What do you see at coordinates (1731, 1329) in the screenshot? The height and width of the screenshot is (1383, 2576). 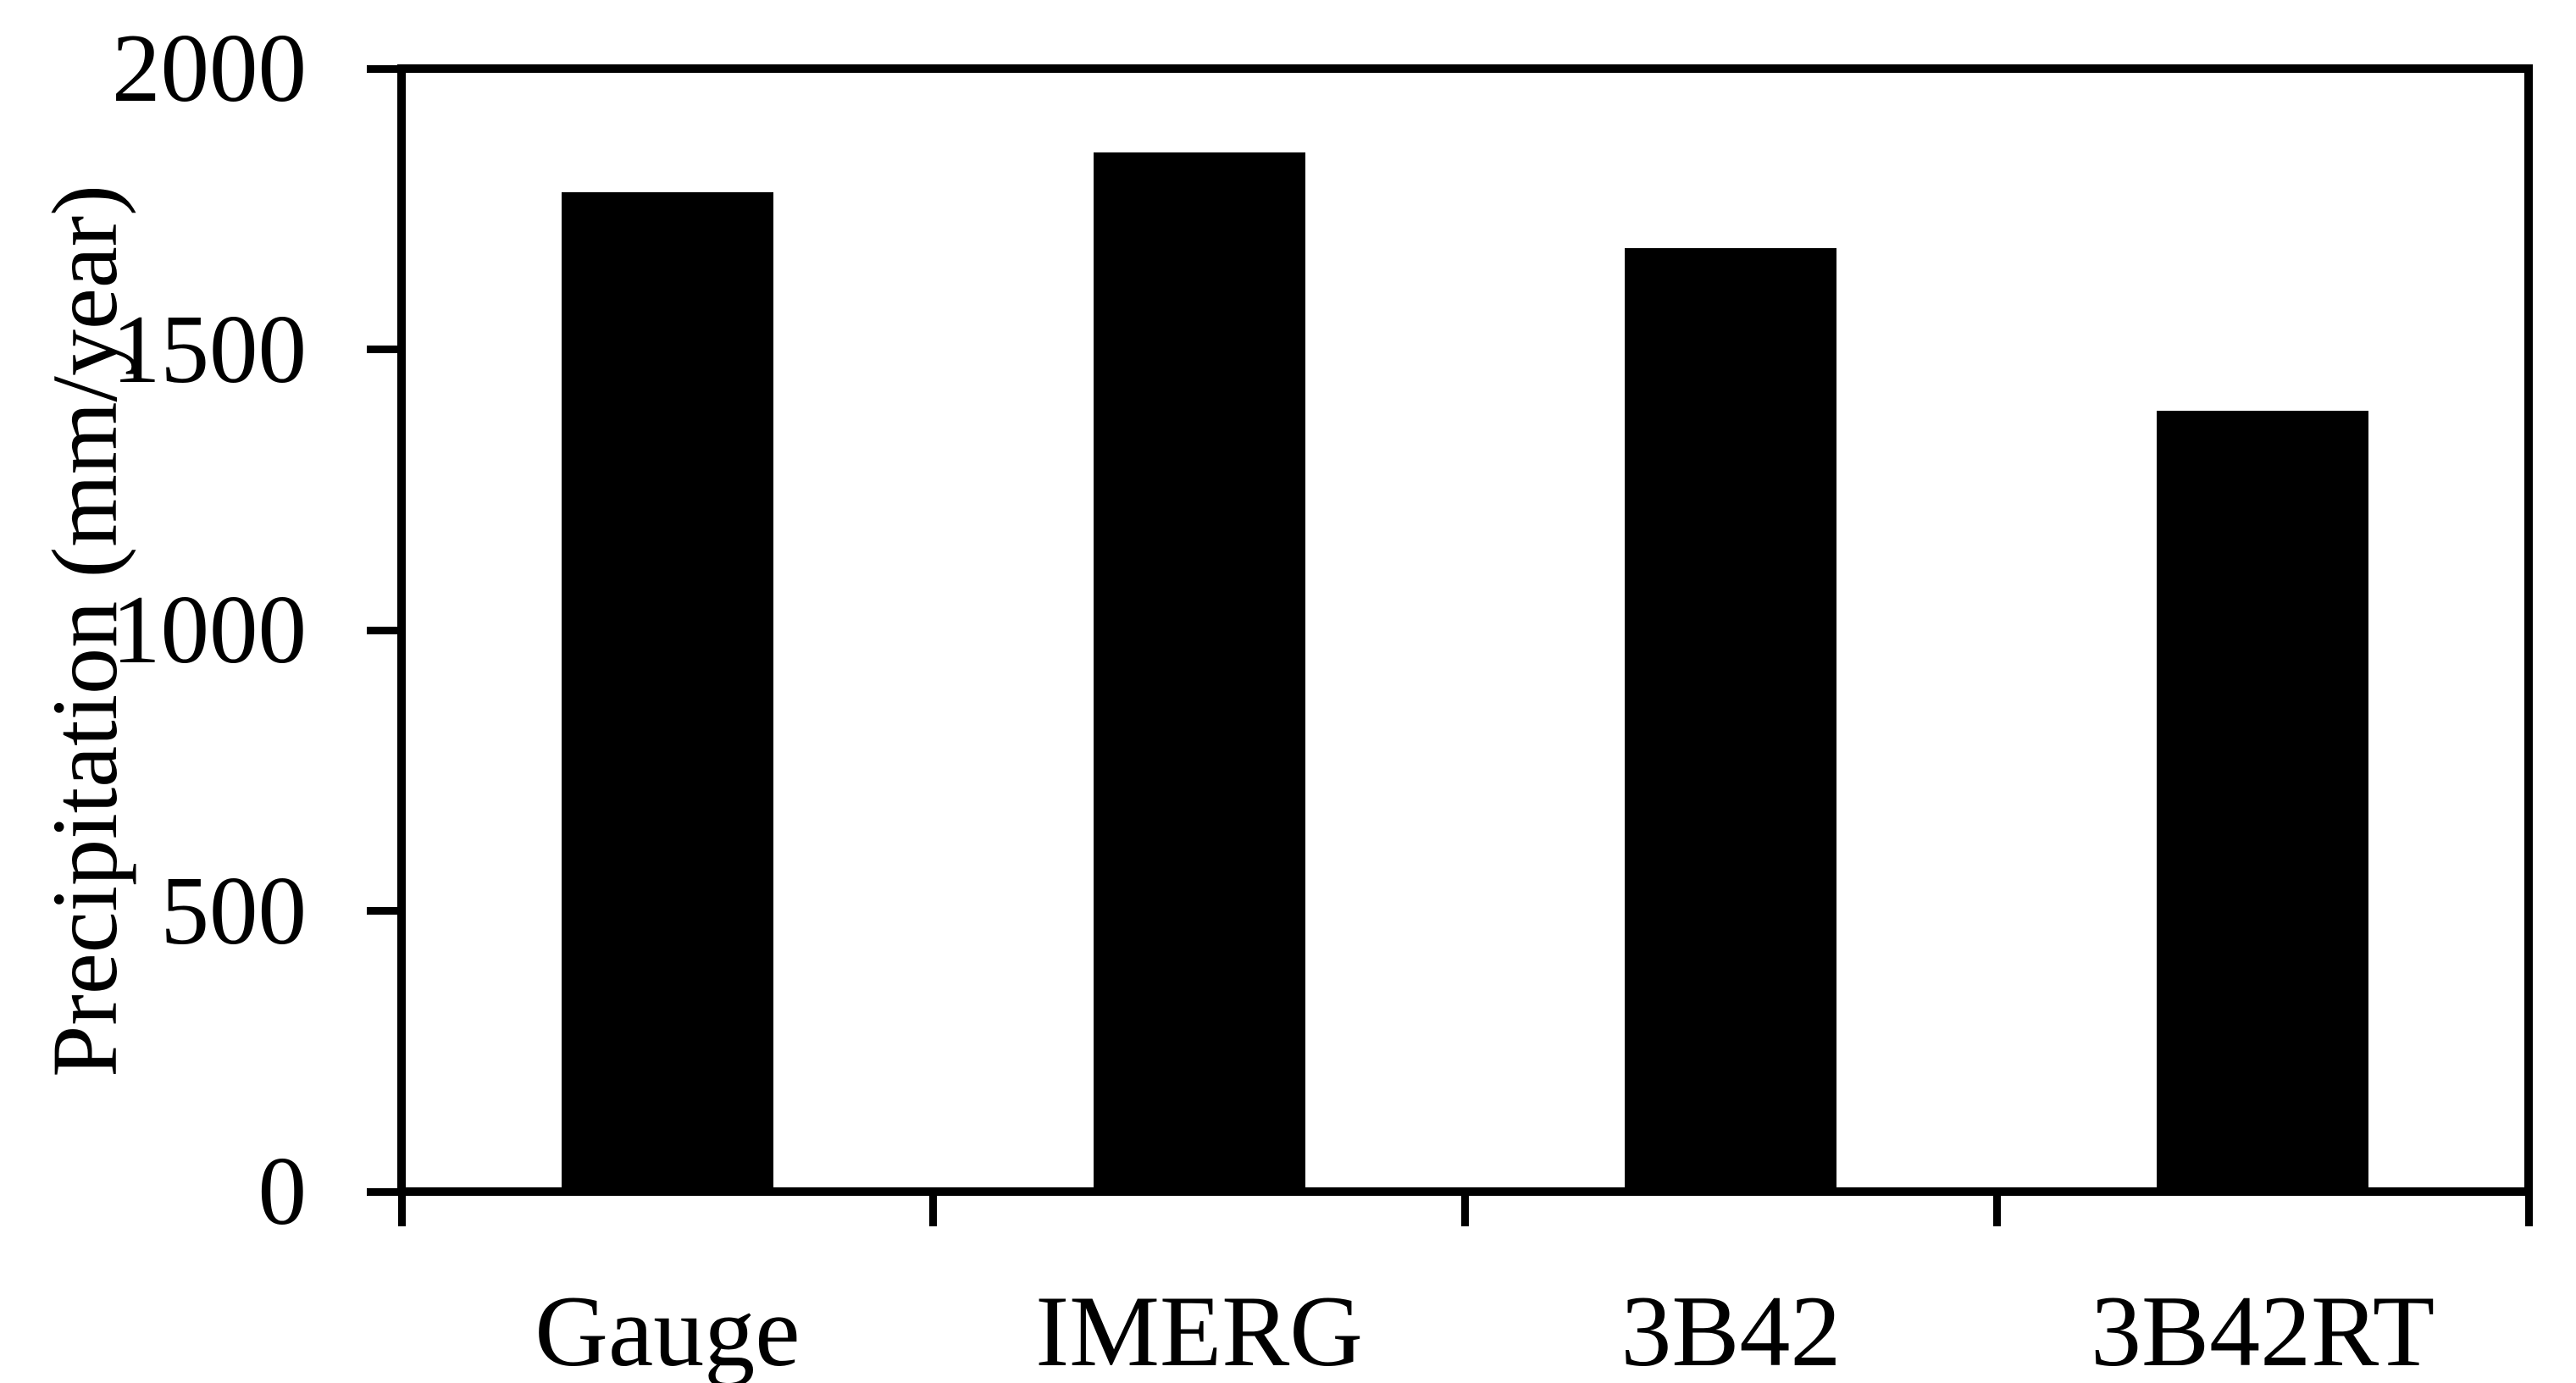 I see `x-category-label-3b42: 3B42` at bounding box center [1731, 1329].